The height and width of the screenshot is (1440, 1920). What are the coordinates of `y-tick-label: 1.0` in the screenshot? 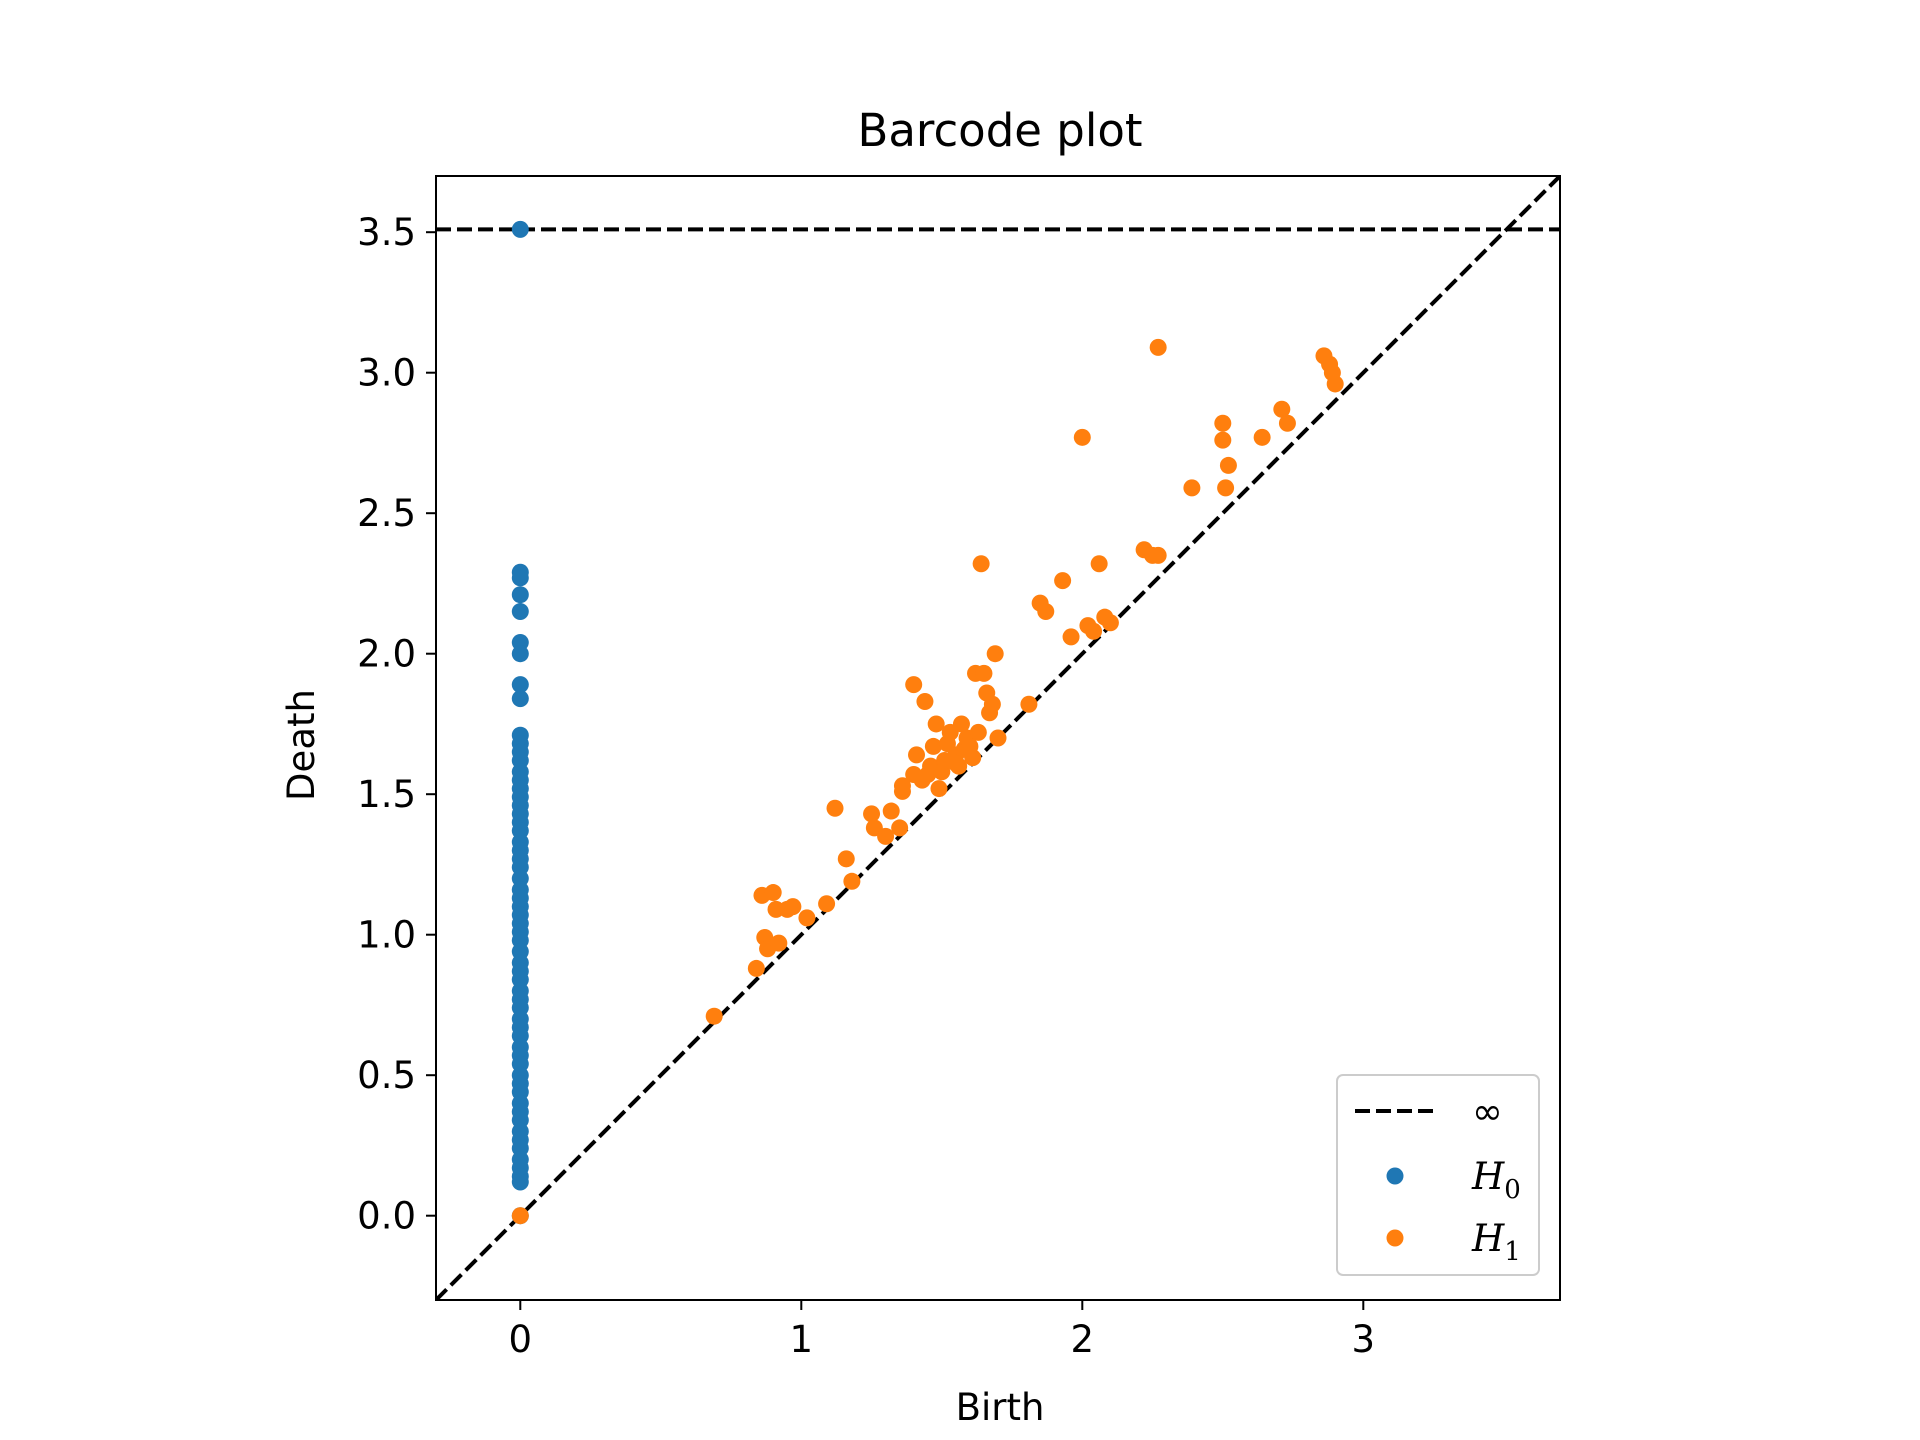 It's located at (386, 935).